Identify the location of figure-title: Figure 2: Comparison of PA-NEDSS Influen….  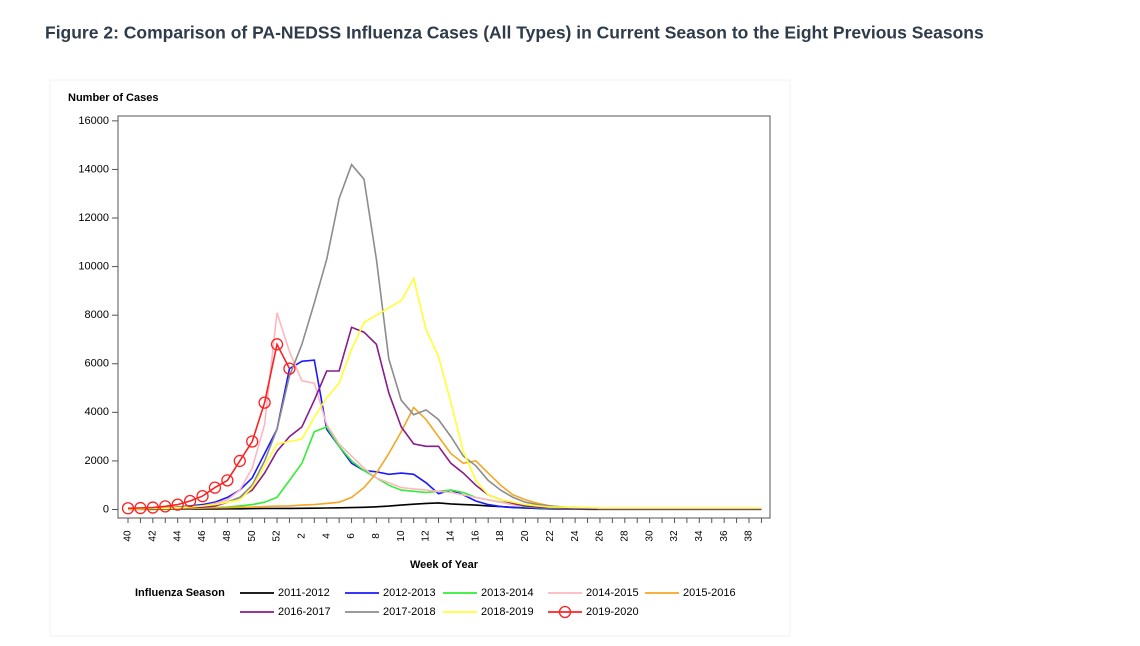
(514, 33).